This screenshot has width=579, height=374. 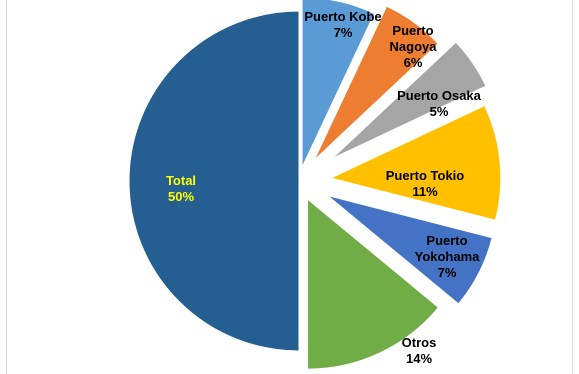 What do you see at coordinates (439, 95) in the screenshot?
I see `slice-name: Puerto Osaka` at bounding box center [439, 95].